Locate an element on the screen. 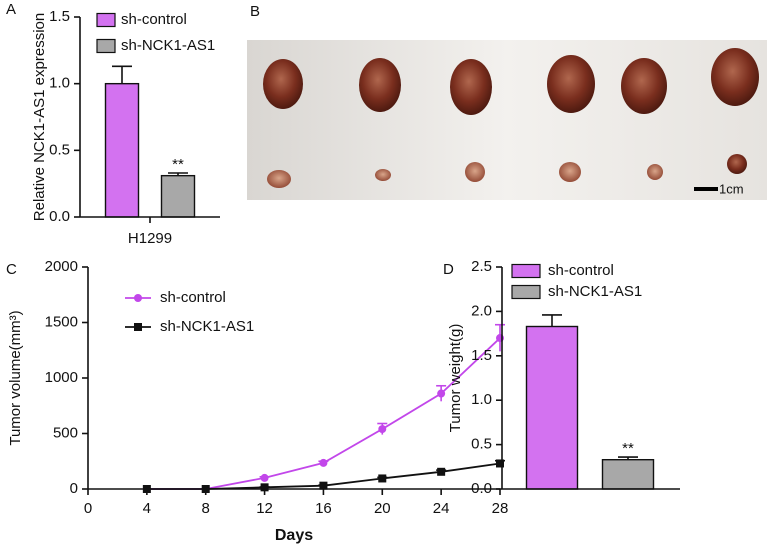 Image resolution: width=767 pixels, height=550 pixels. x-tick-label: 12 is located at coordinates (264, 508).